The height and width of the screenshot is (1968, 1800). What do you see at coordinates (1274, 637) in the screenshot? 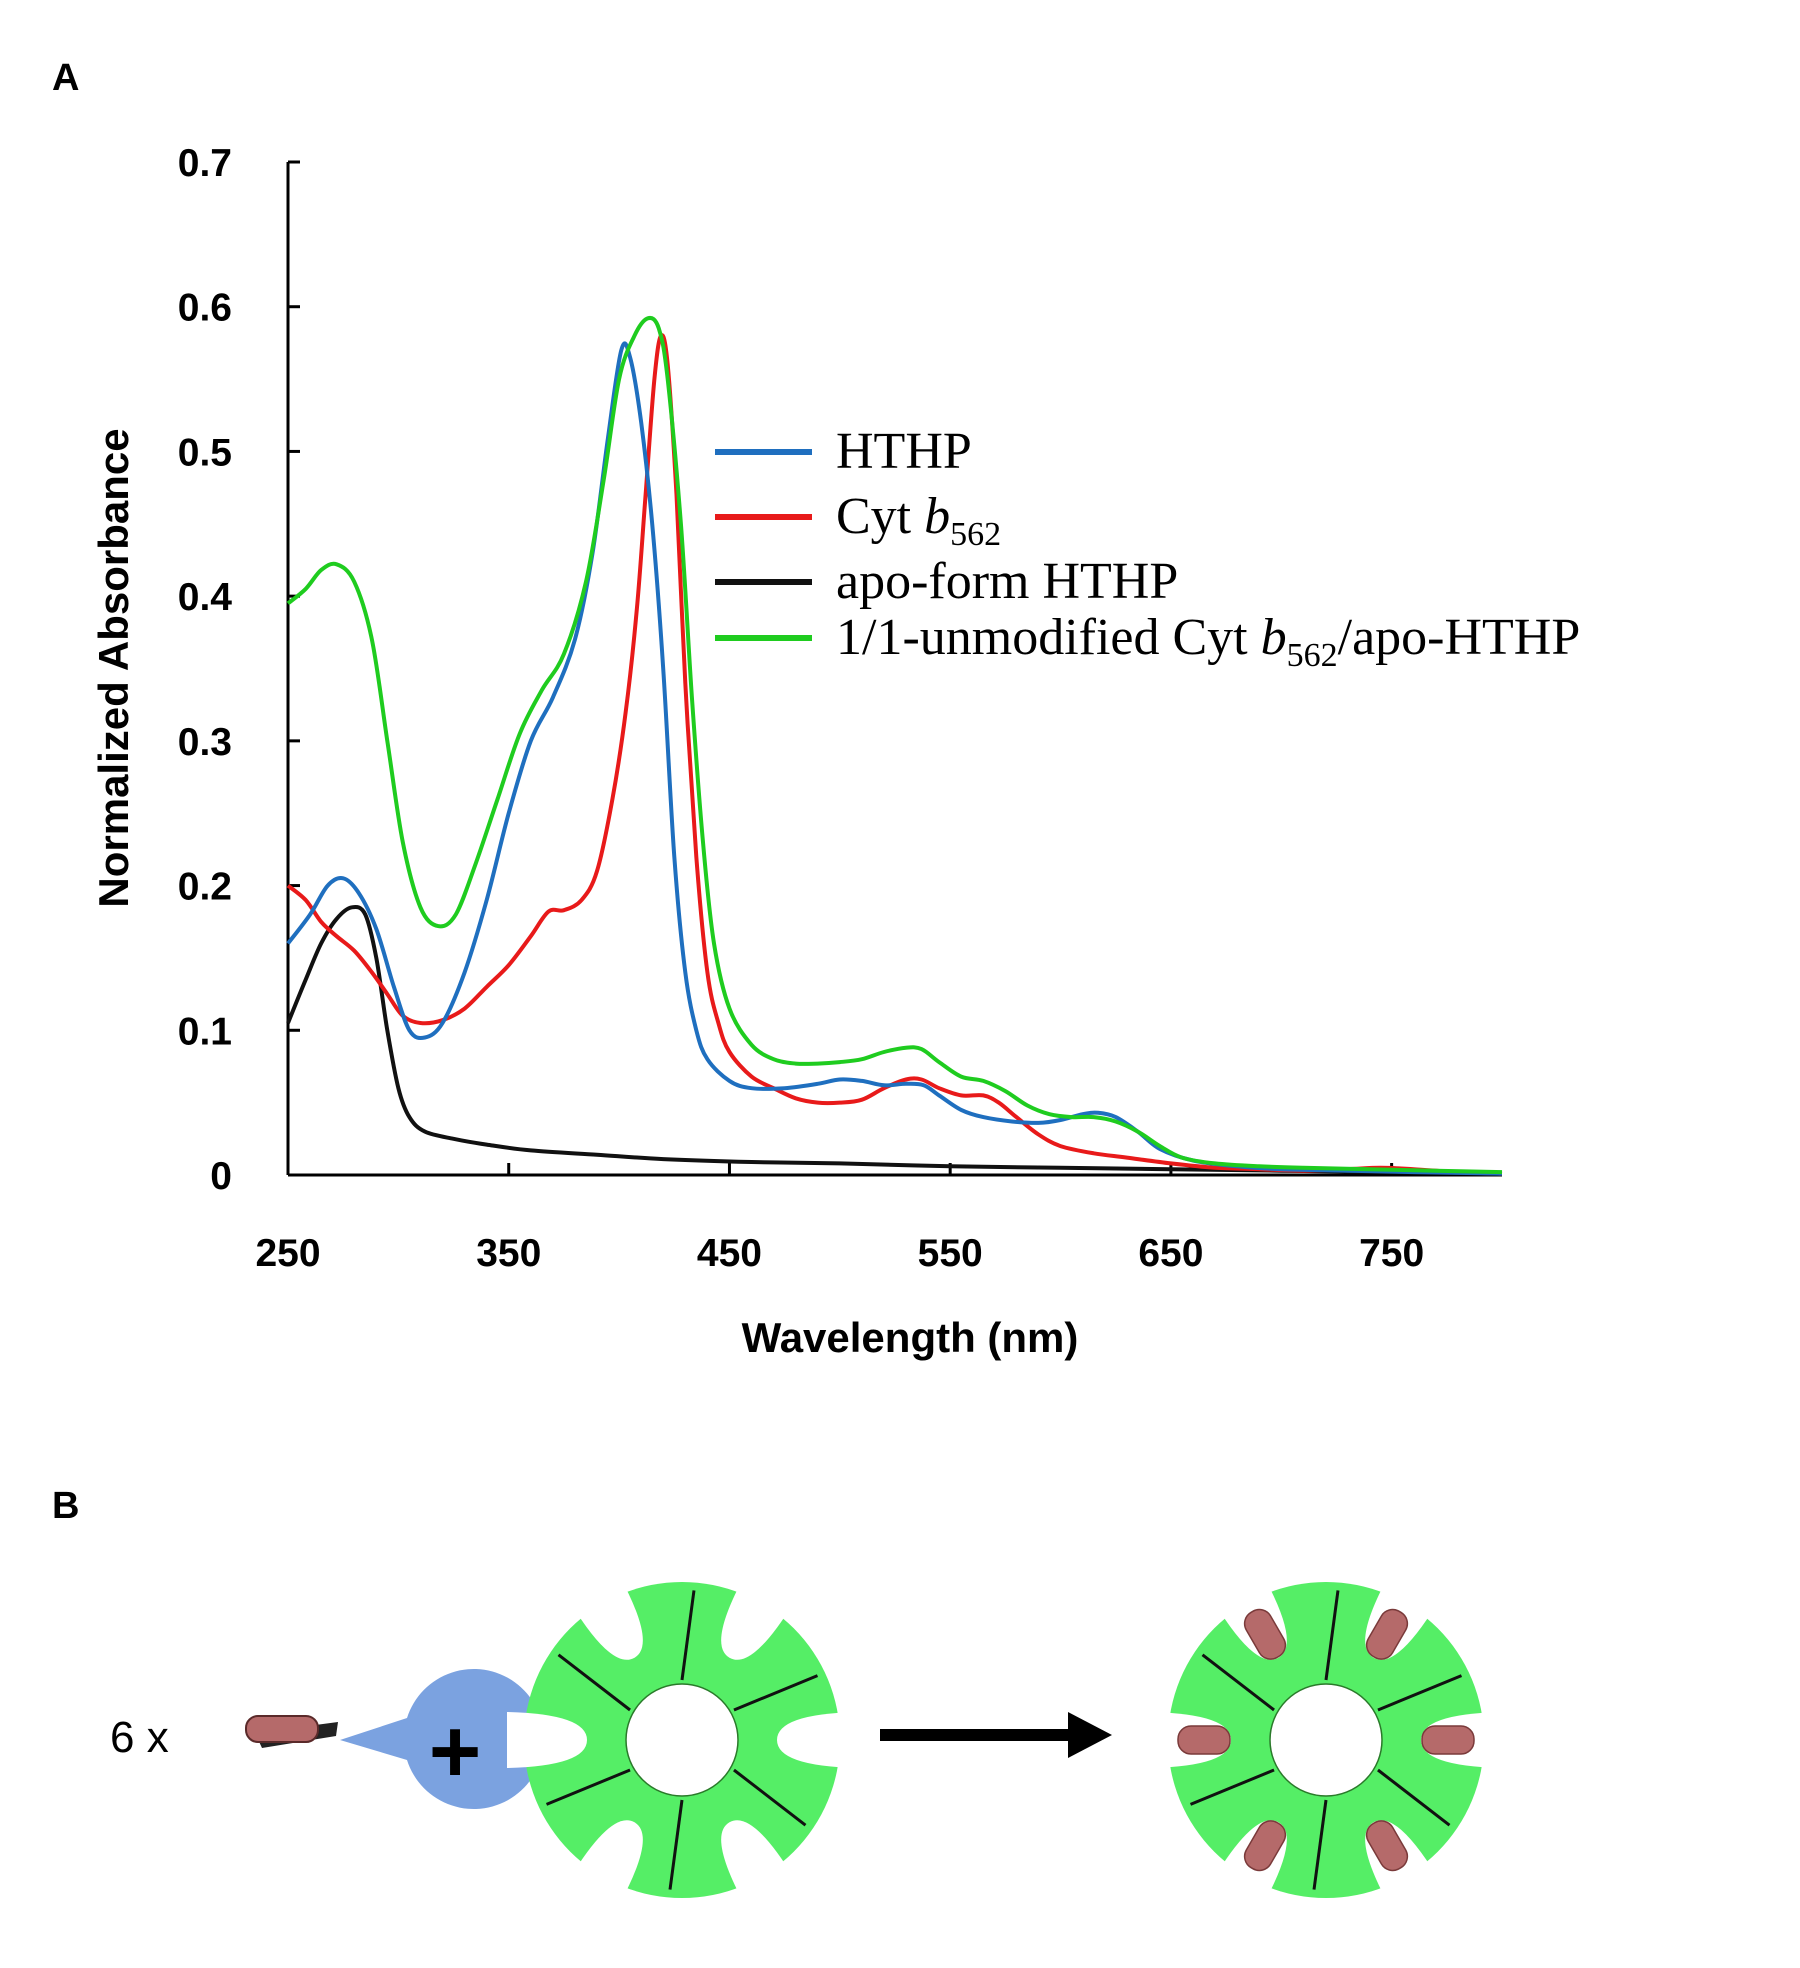
I see `legend-mix-italic: b` at bounding box center [1274, 637].